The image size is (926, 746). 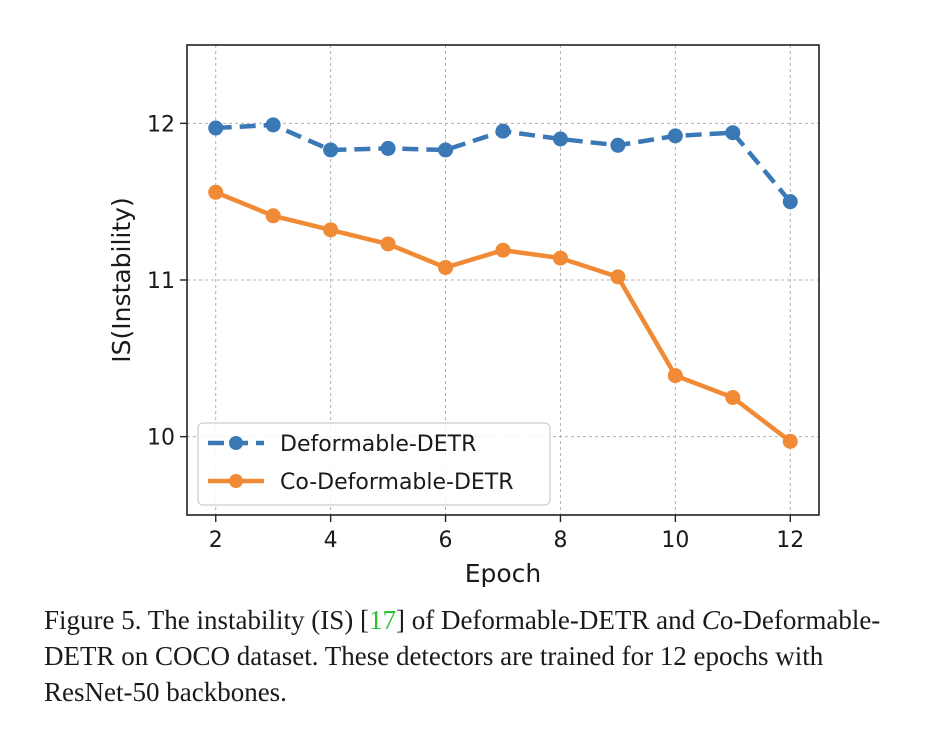 I want to click on caption-calligraphic-c: C, so click(x=710, y=620).